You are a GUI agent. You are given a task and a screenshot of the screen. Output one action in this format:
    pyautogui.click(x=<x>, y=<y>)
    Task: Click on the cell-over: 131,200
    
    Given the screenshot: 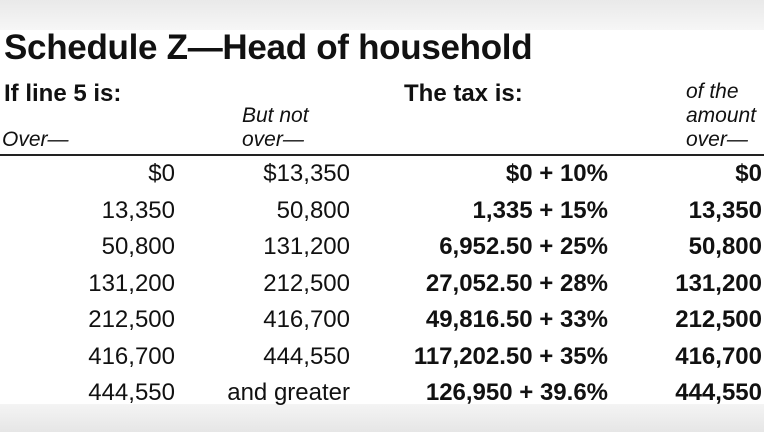 What is the action you would take?
    pyautogui.click(x=131, y=283)
    